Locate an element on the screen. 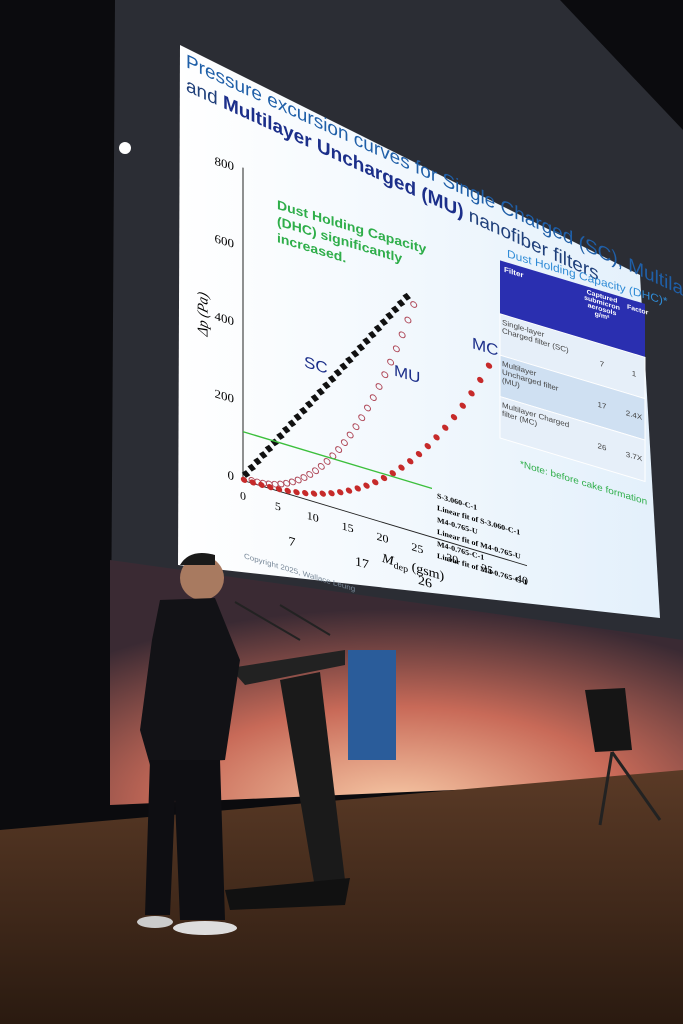 The width and height of the screenshot is (683, 1024). y-tick-label: 800 is located at coordinates (224, 163).